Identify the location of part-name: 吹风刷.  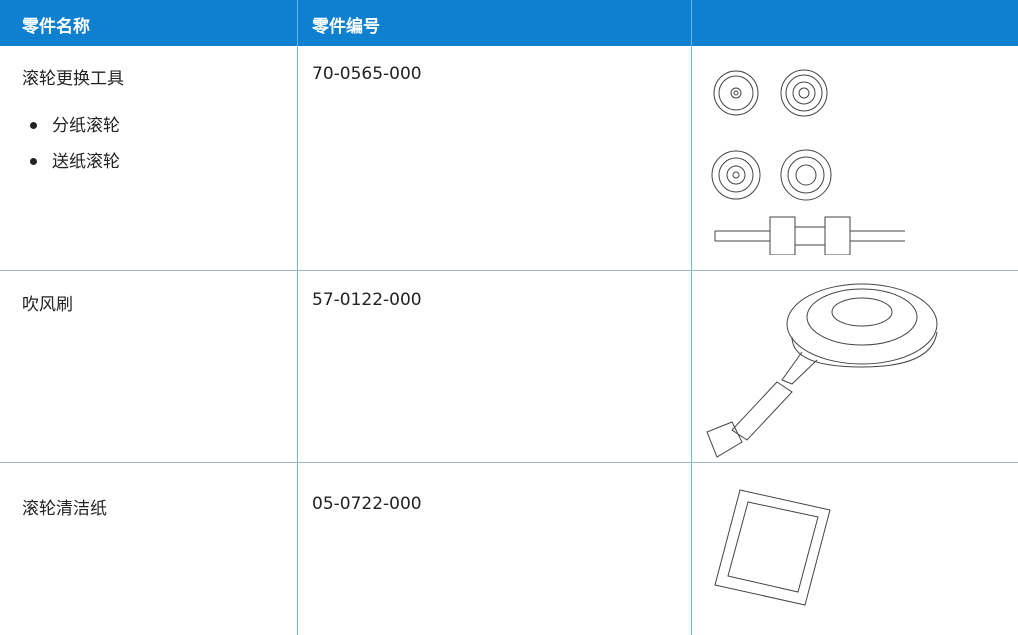
(47, 305).